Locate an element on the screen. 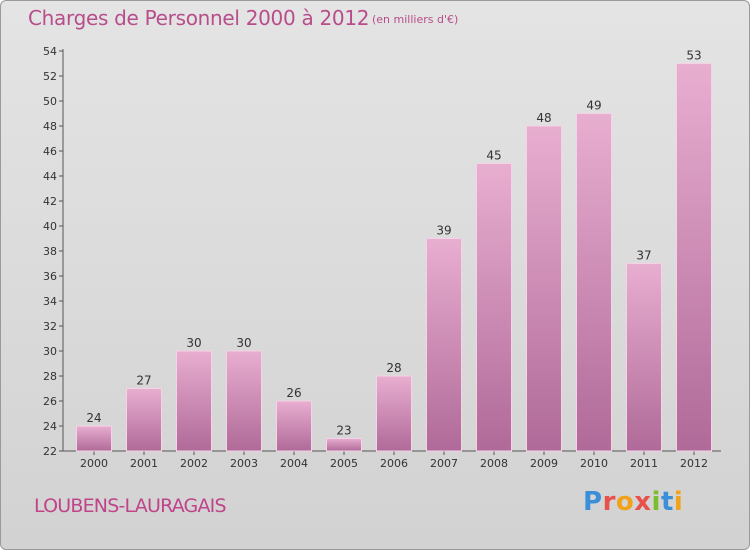 This screenshot has width=750, height=550. data-label-2001: 27 is located at coordinates (143, 381).